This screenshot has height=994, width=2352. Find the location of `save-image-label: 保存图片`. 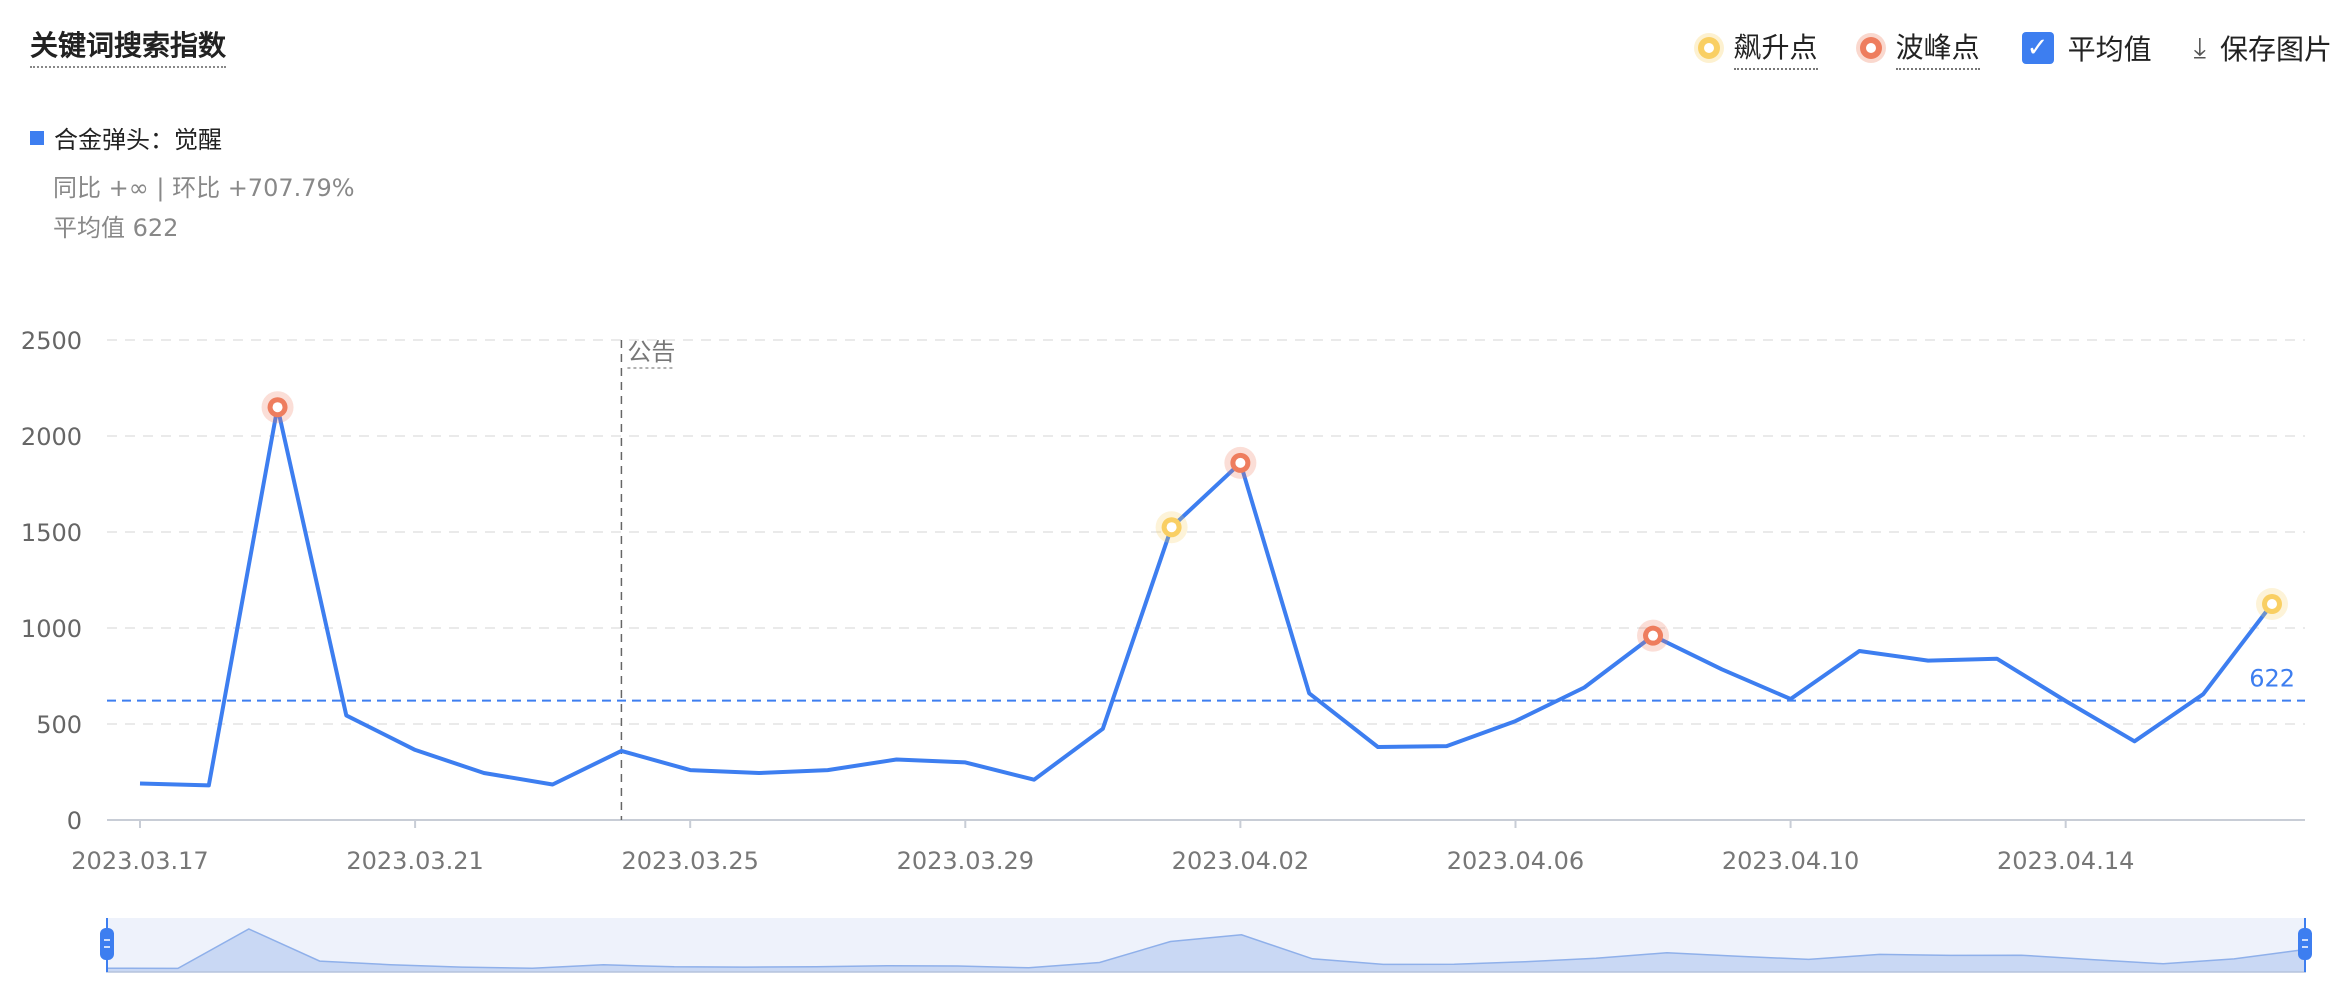

save-image-label: 保存图片 is located at coordinates (2275, 49).